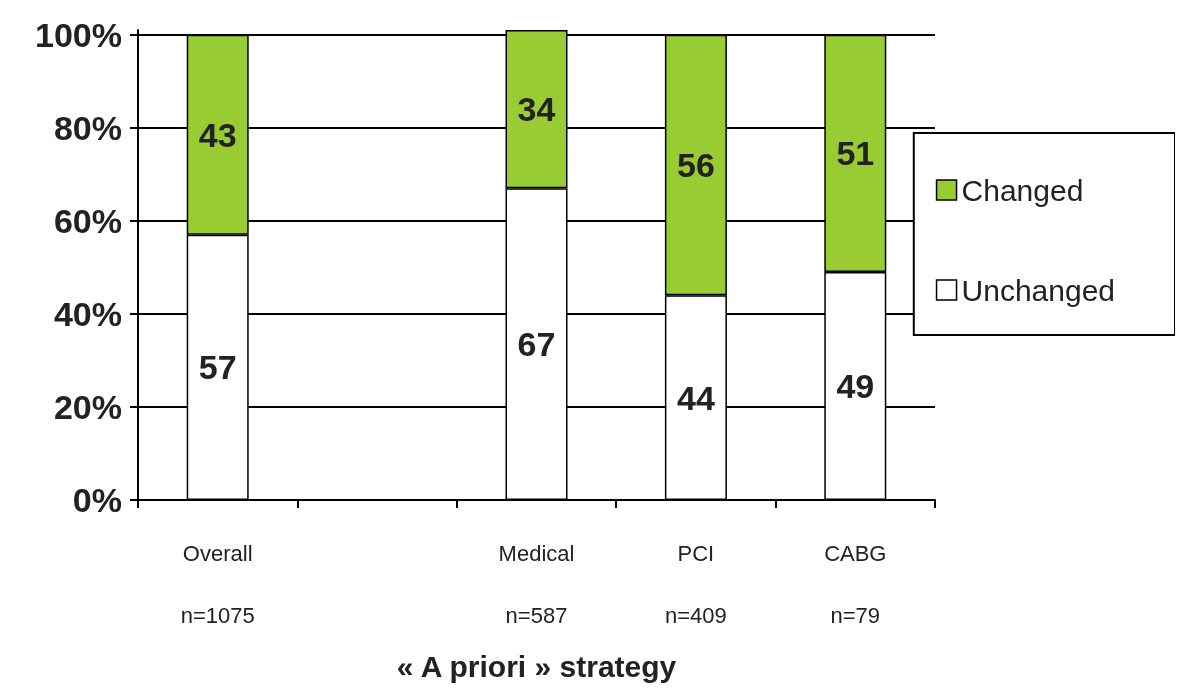  Describe the element at coordinates (695, 164) in the screenshot. I see `data-label: 56` at that location.